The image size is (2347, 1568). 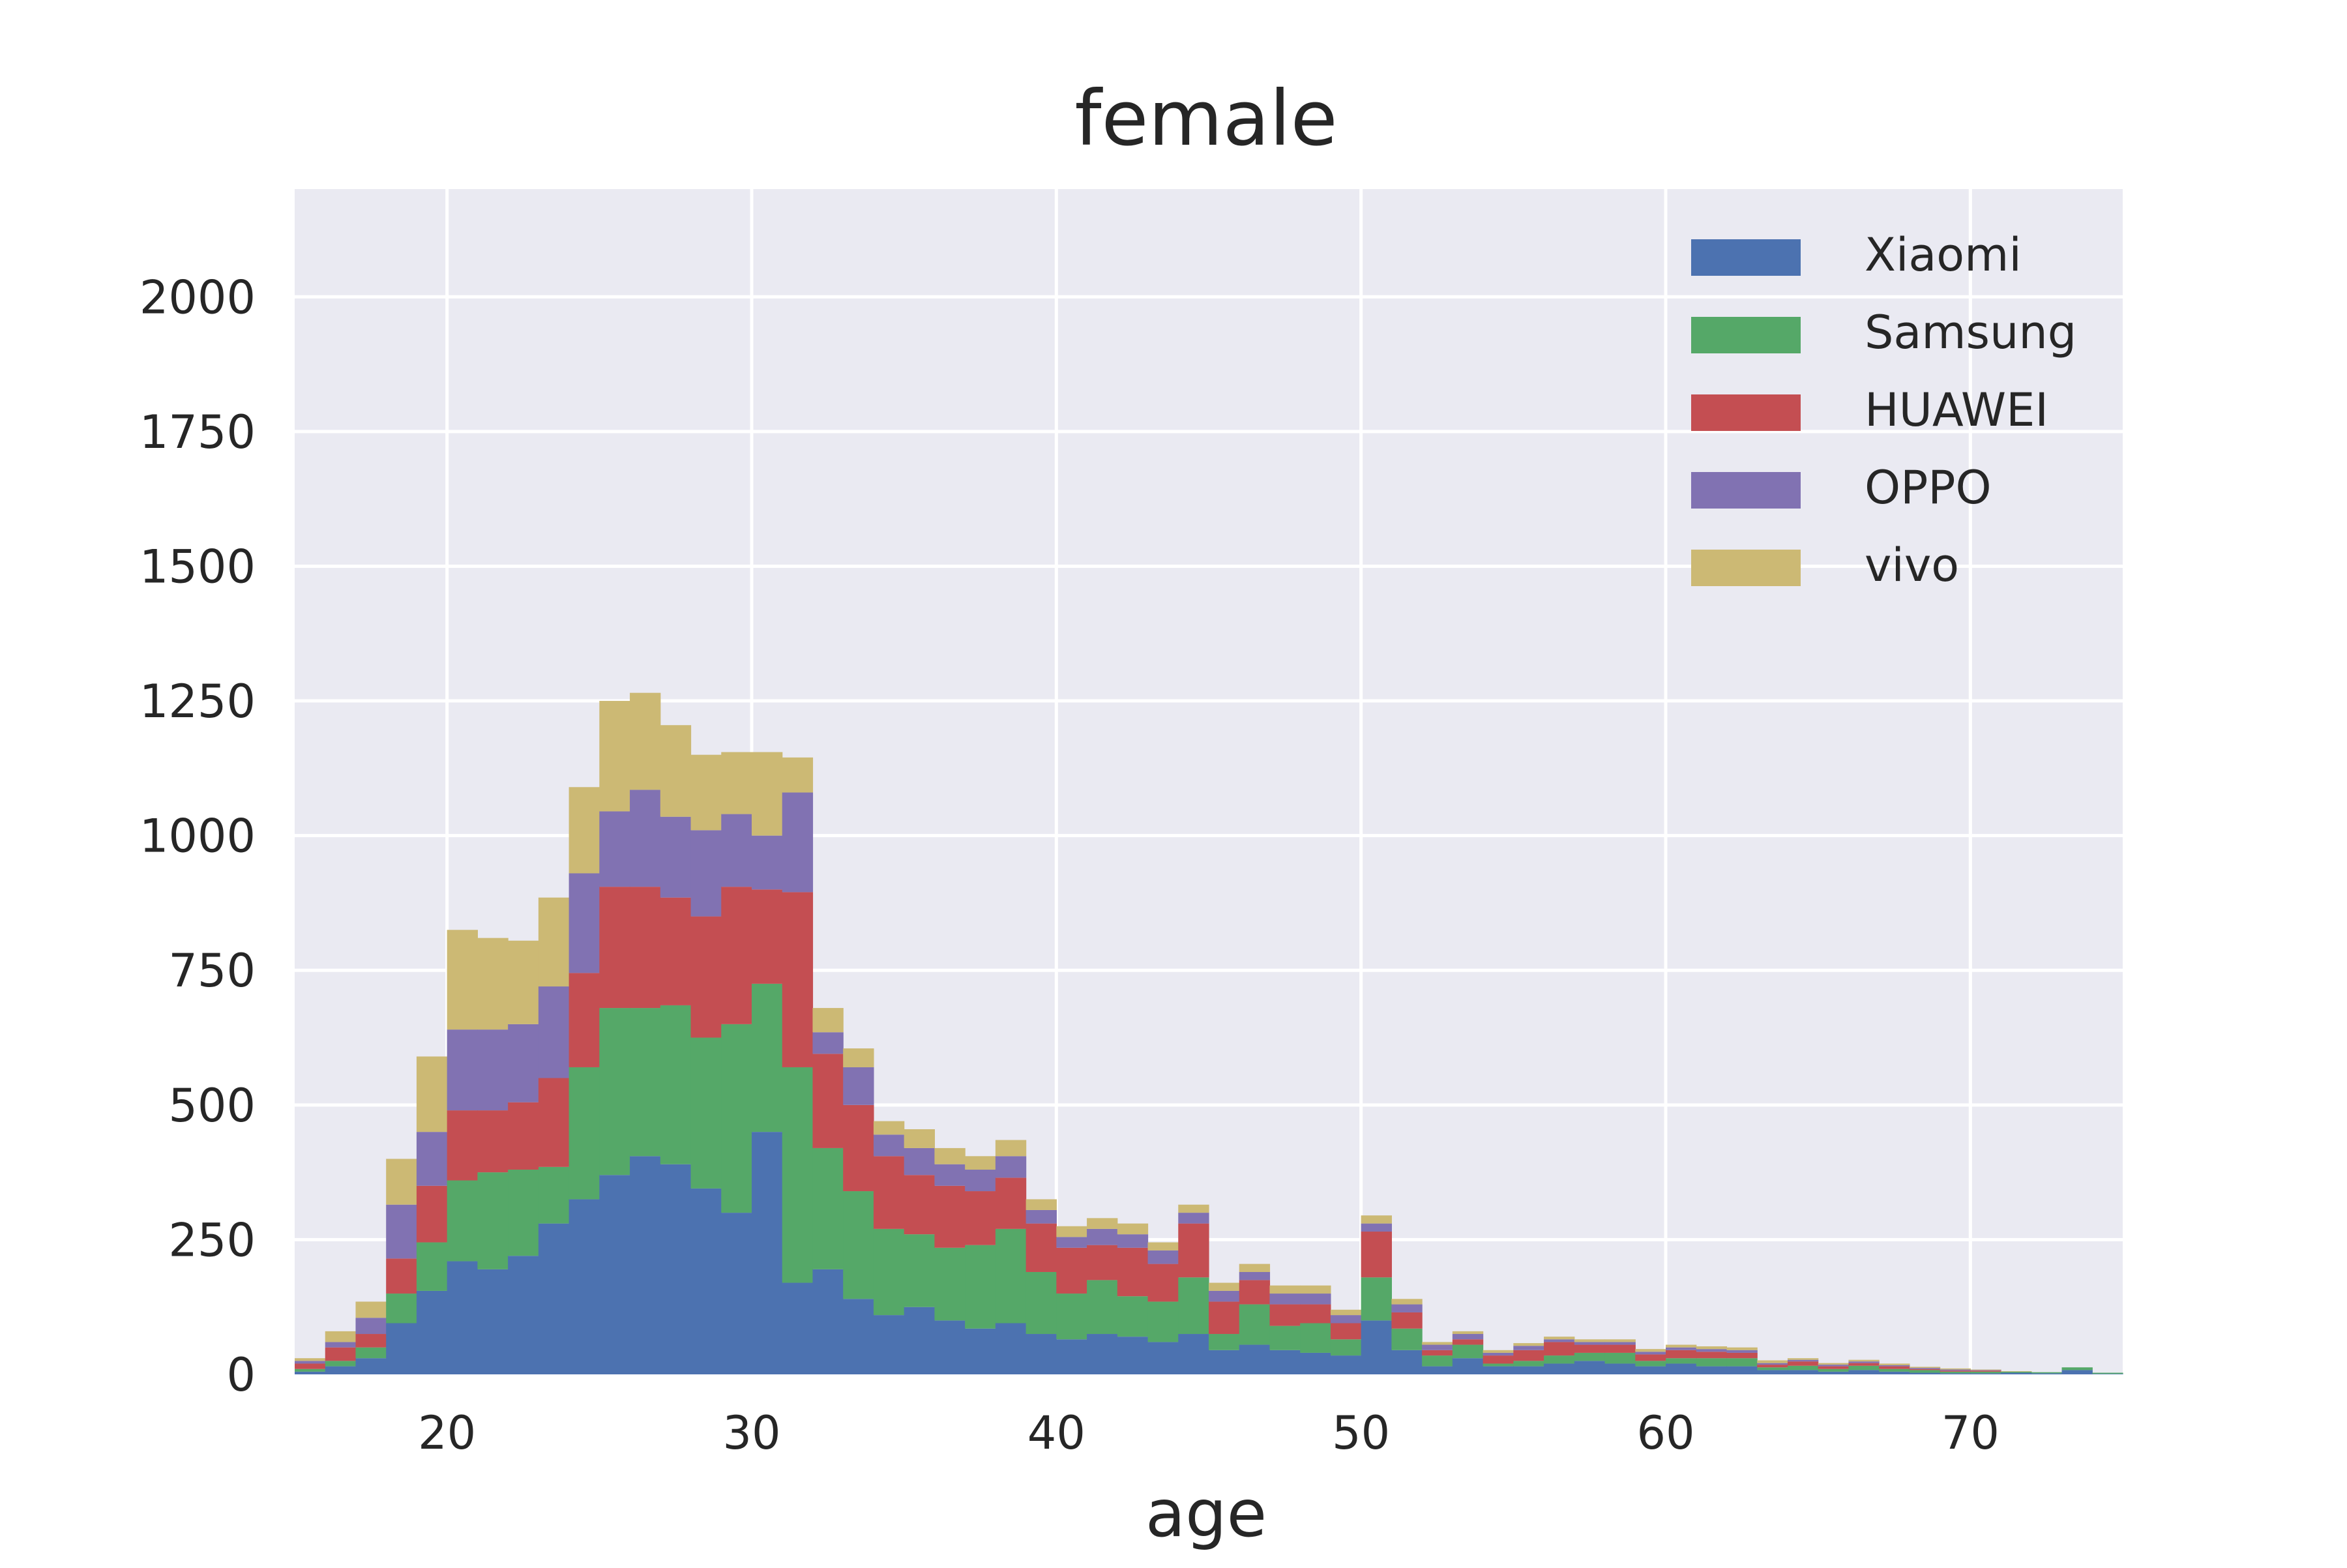 I want to click on x-tick-label: 20, so click(x=447, y=1433).